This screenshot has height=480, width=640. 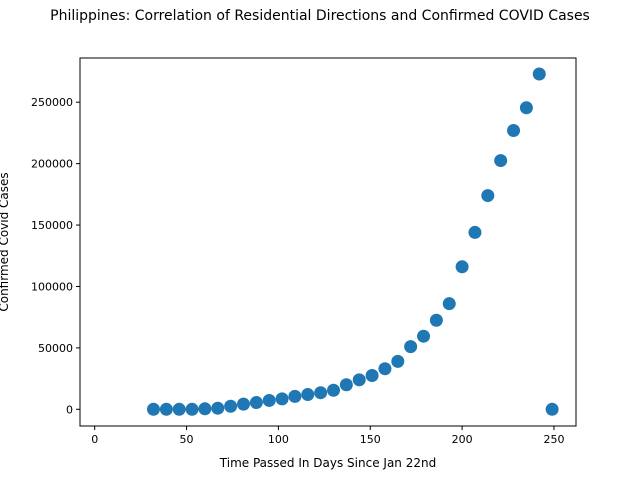 What do you see at coordinates (370, 439) in the screenshot?
I see `x-tick-label: 150` at bounding box center [370, 439].